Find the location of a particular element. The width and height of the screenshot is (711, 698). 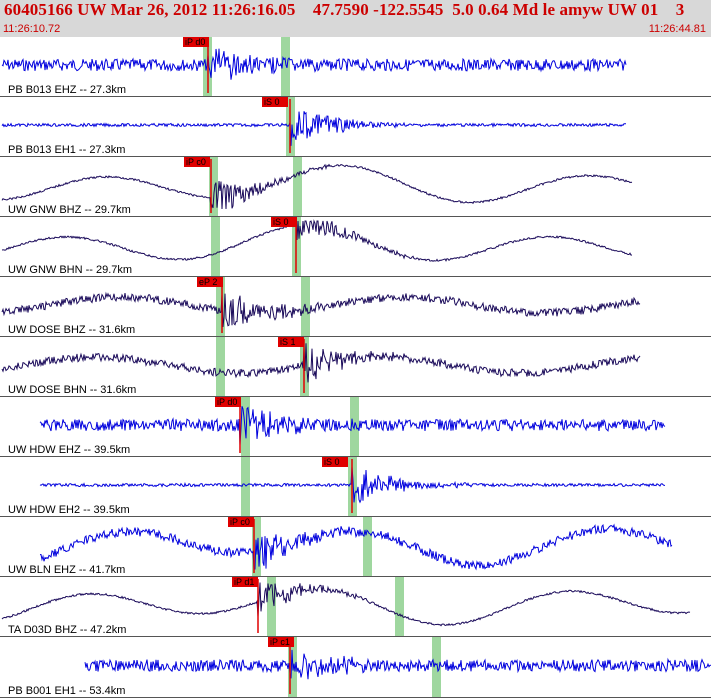

trace-panel: iP c1 PB B001 EH1 -- 53.4km is located at coordinates (355, 667).